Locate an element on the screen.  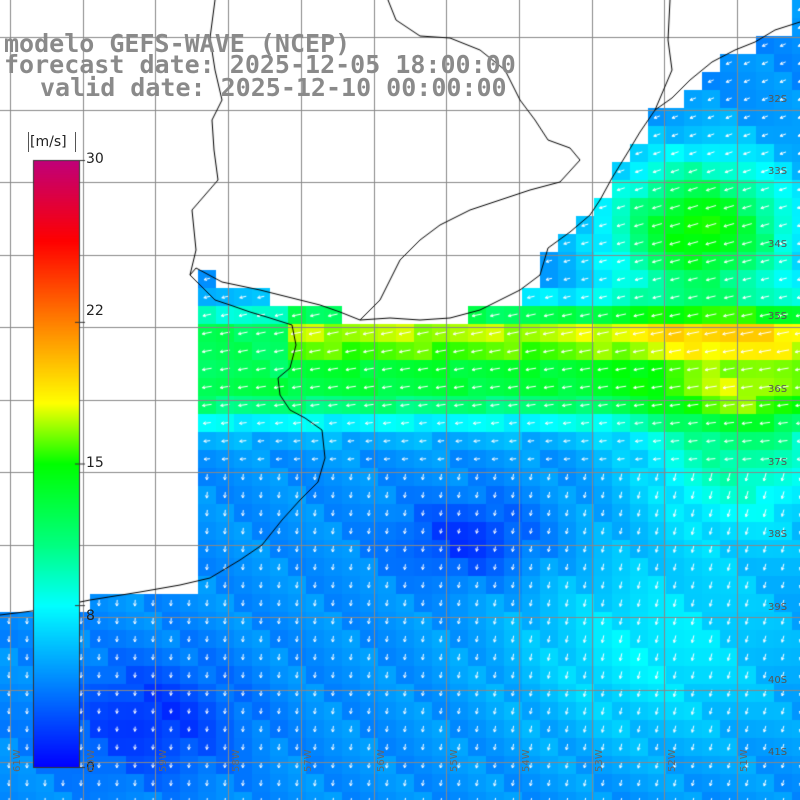
colorbar-tick-30: 30 is located at coordinates (95, 159).